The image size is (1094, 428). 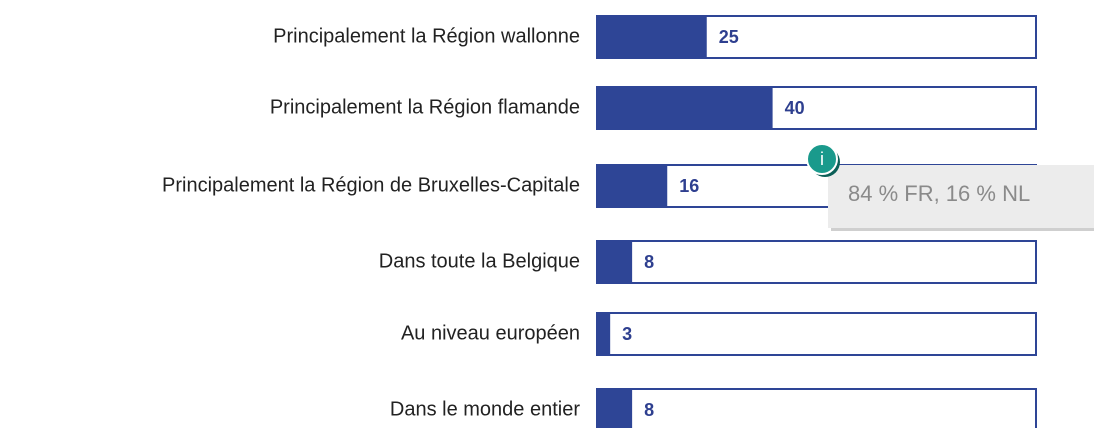 I want to click on value-label: 25, so click(x=729, y=37).